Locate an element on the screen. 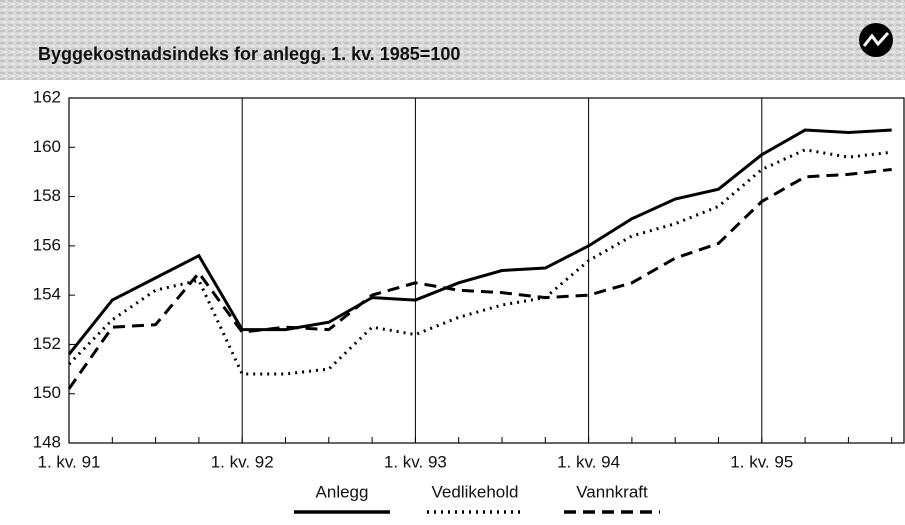 The image size is (905, 525). legend-label: Vedlikehold is located at coordinates (475, 491).